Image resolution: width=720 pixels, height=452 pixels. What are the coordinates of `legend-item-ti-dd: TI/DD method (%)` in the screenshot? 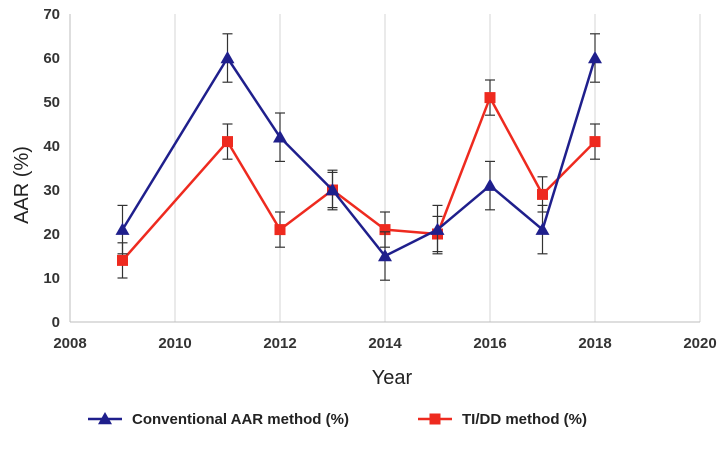 It's located at (502, 419).